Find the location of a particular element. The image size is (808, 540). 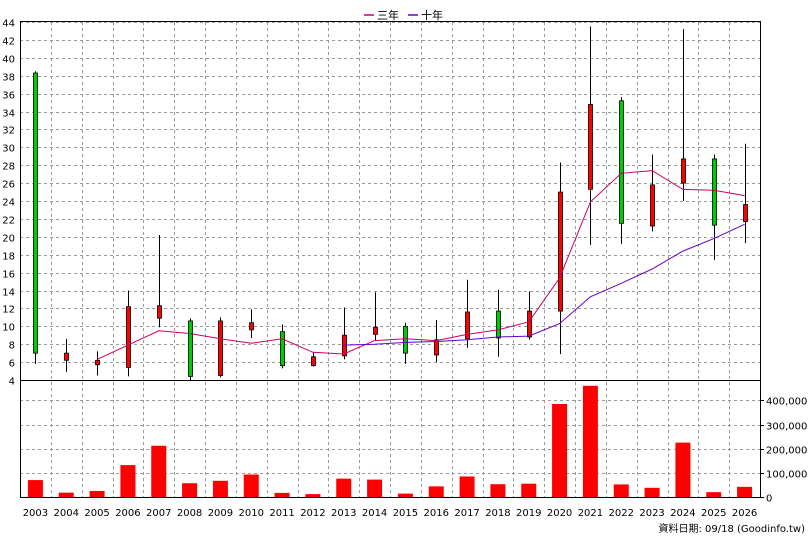

candle-body-2012 is located at coordinates (313, 361).